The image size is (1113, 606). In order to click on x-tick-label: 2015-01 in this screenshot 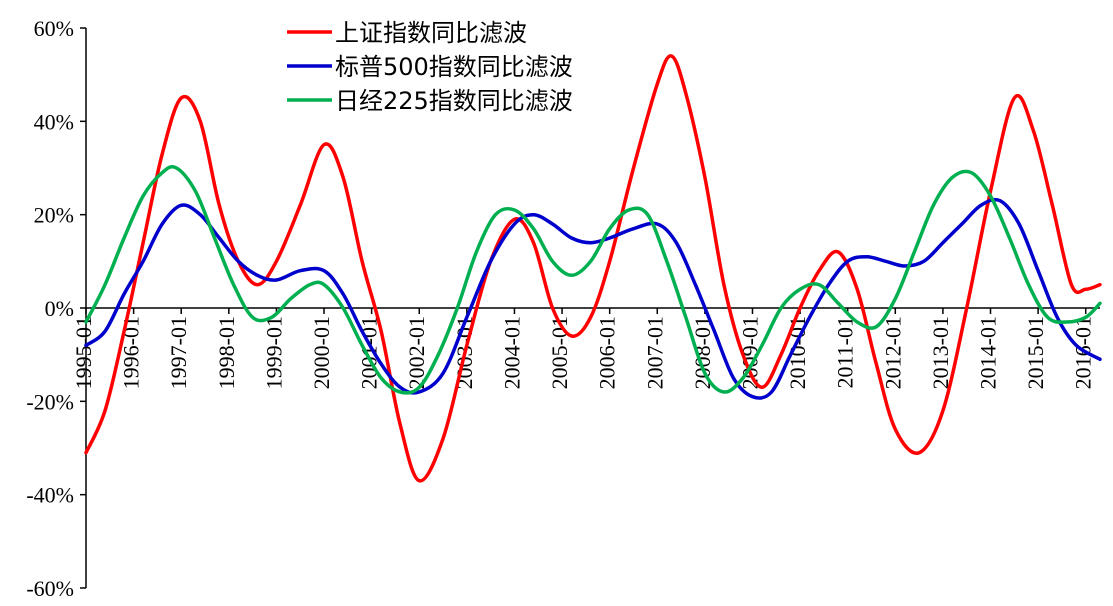, I will do `click(1035, 352)`.